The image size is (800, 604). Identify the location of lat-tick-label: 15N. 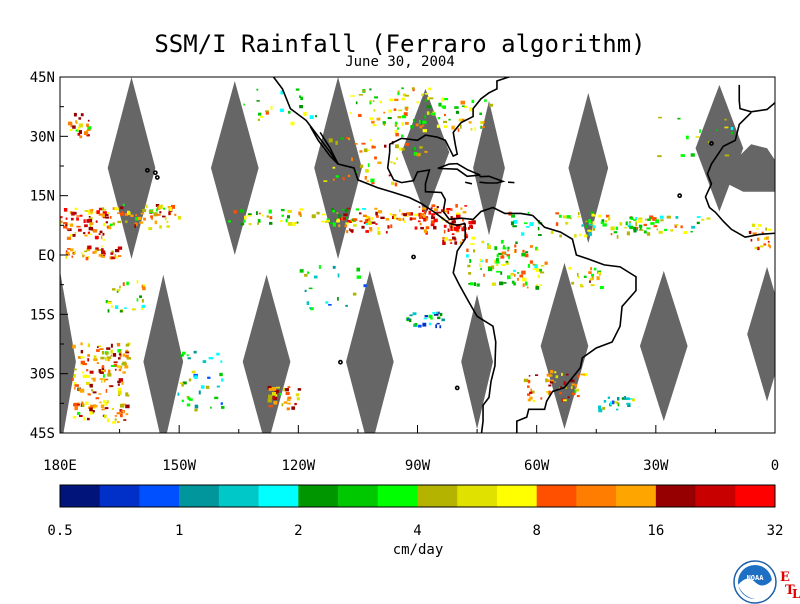
(42, 197).